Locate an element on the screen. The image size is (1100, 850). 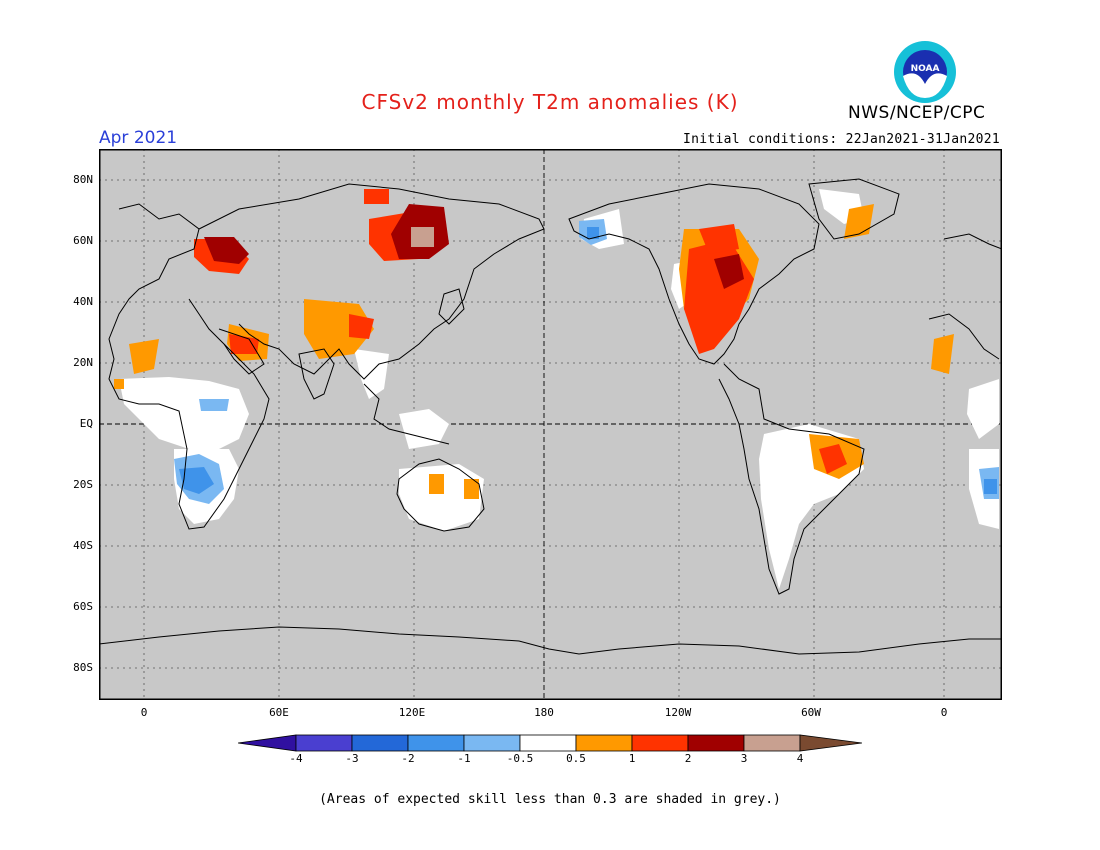
lat-label-80n: 80N is located at coordinates (83, 179).